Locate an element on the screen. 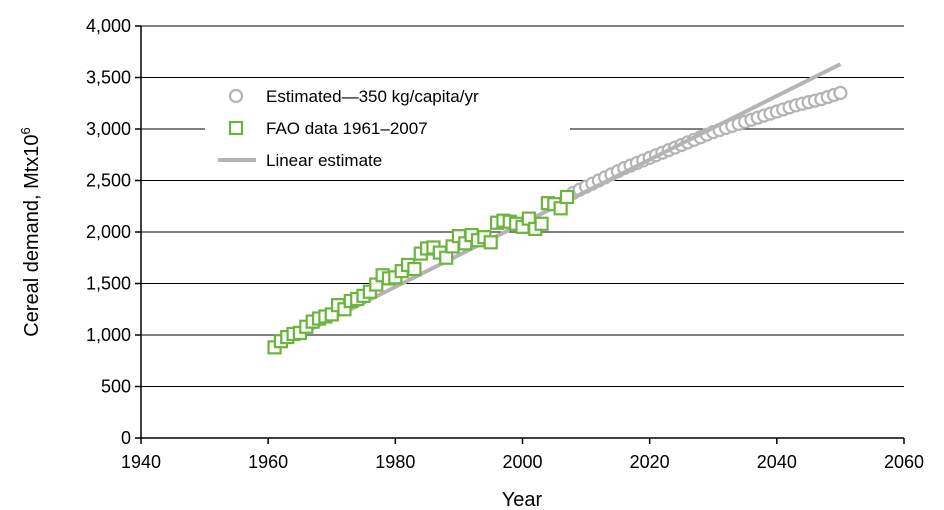 The width and height of the screenshot is (944, 510). y-tick-label: 1,000 is located at coordinates (108, 335).